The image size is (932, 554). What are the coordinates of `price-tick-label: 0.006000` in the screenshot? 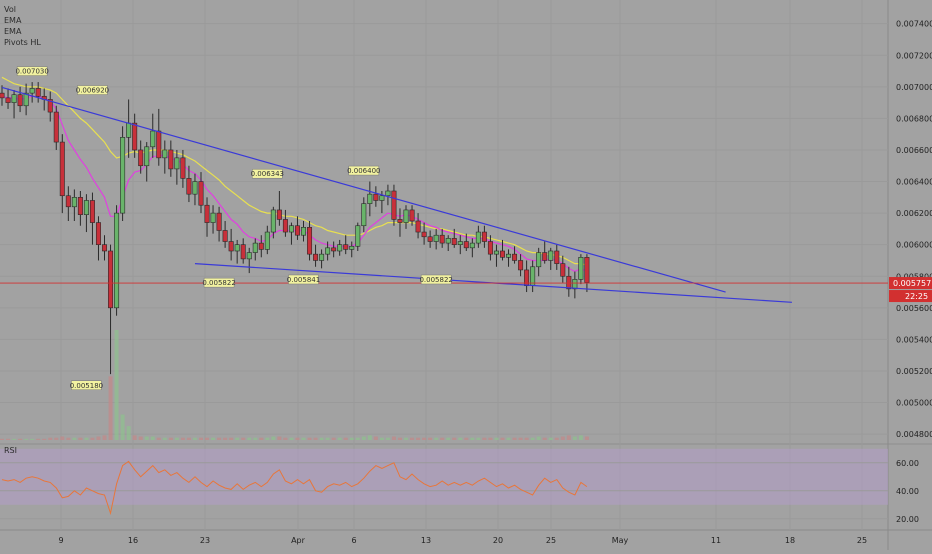 It's located at (914, 245).